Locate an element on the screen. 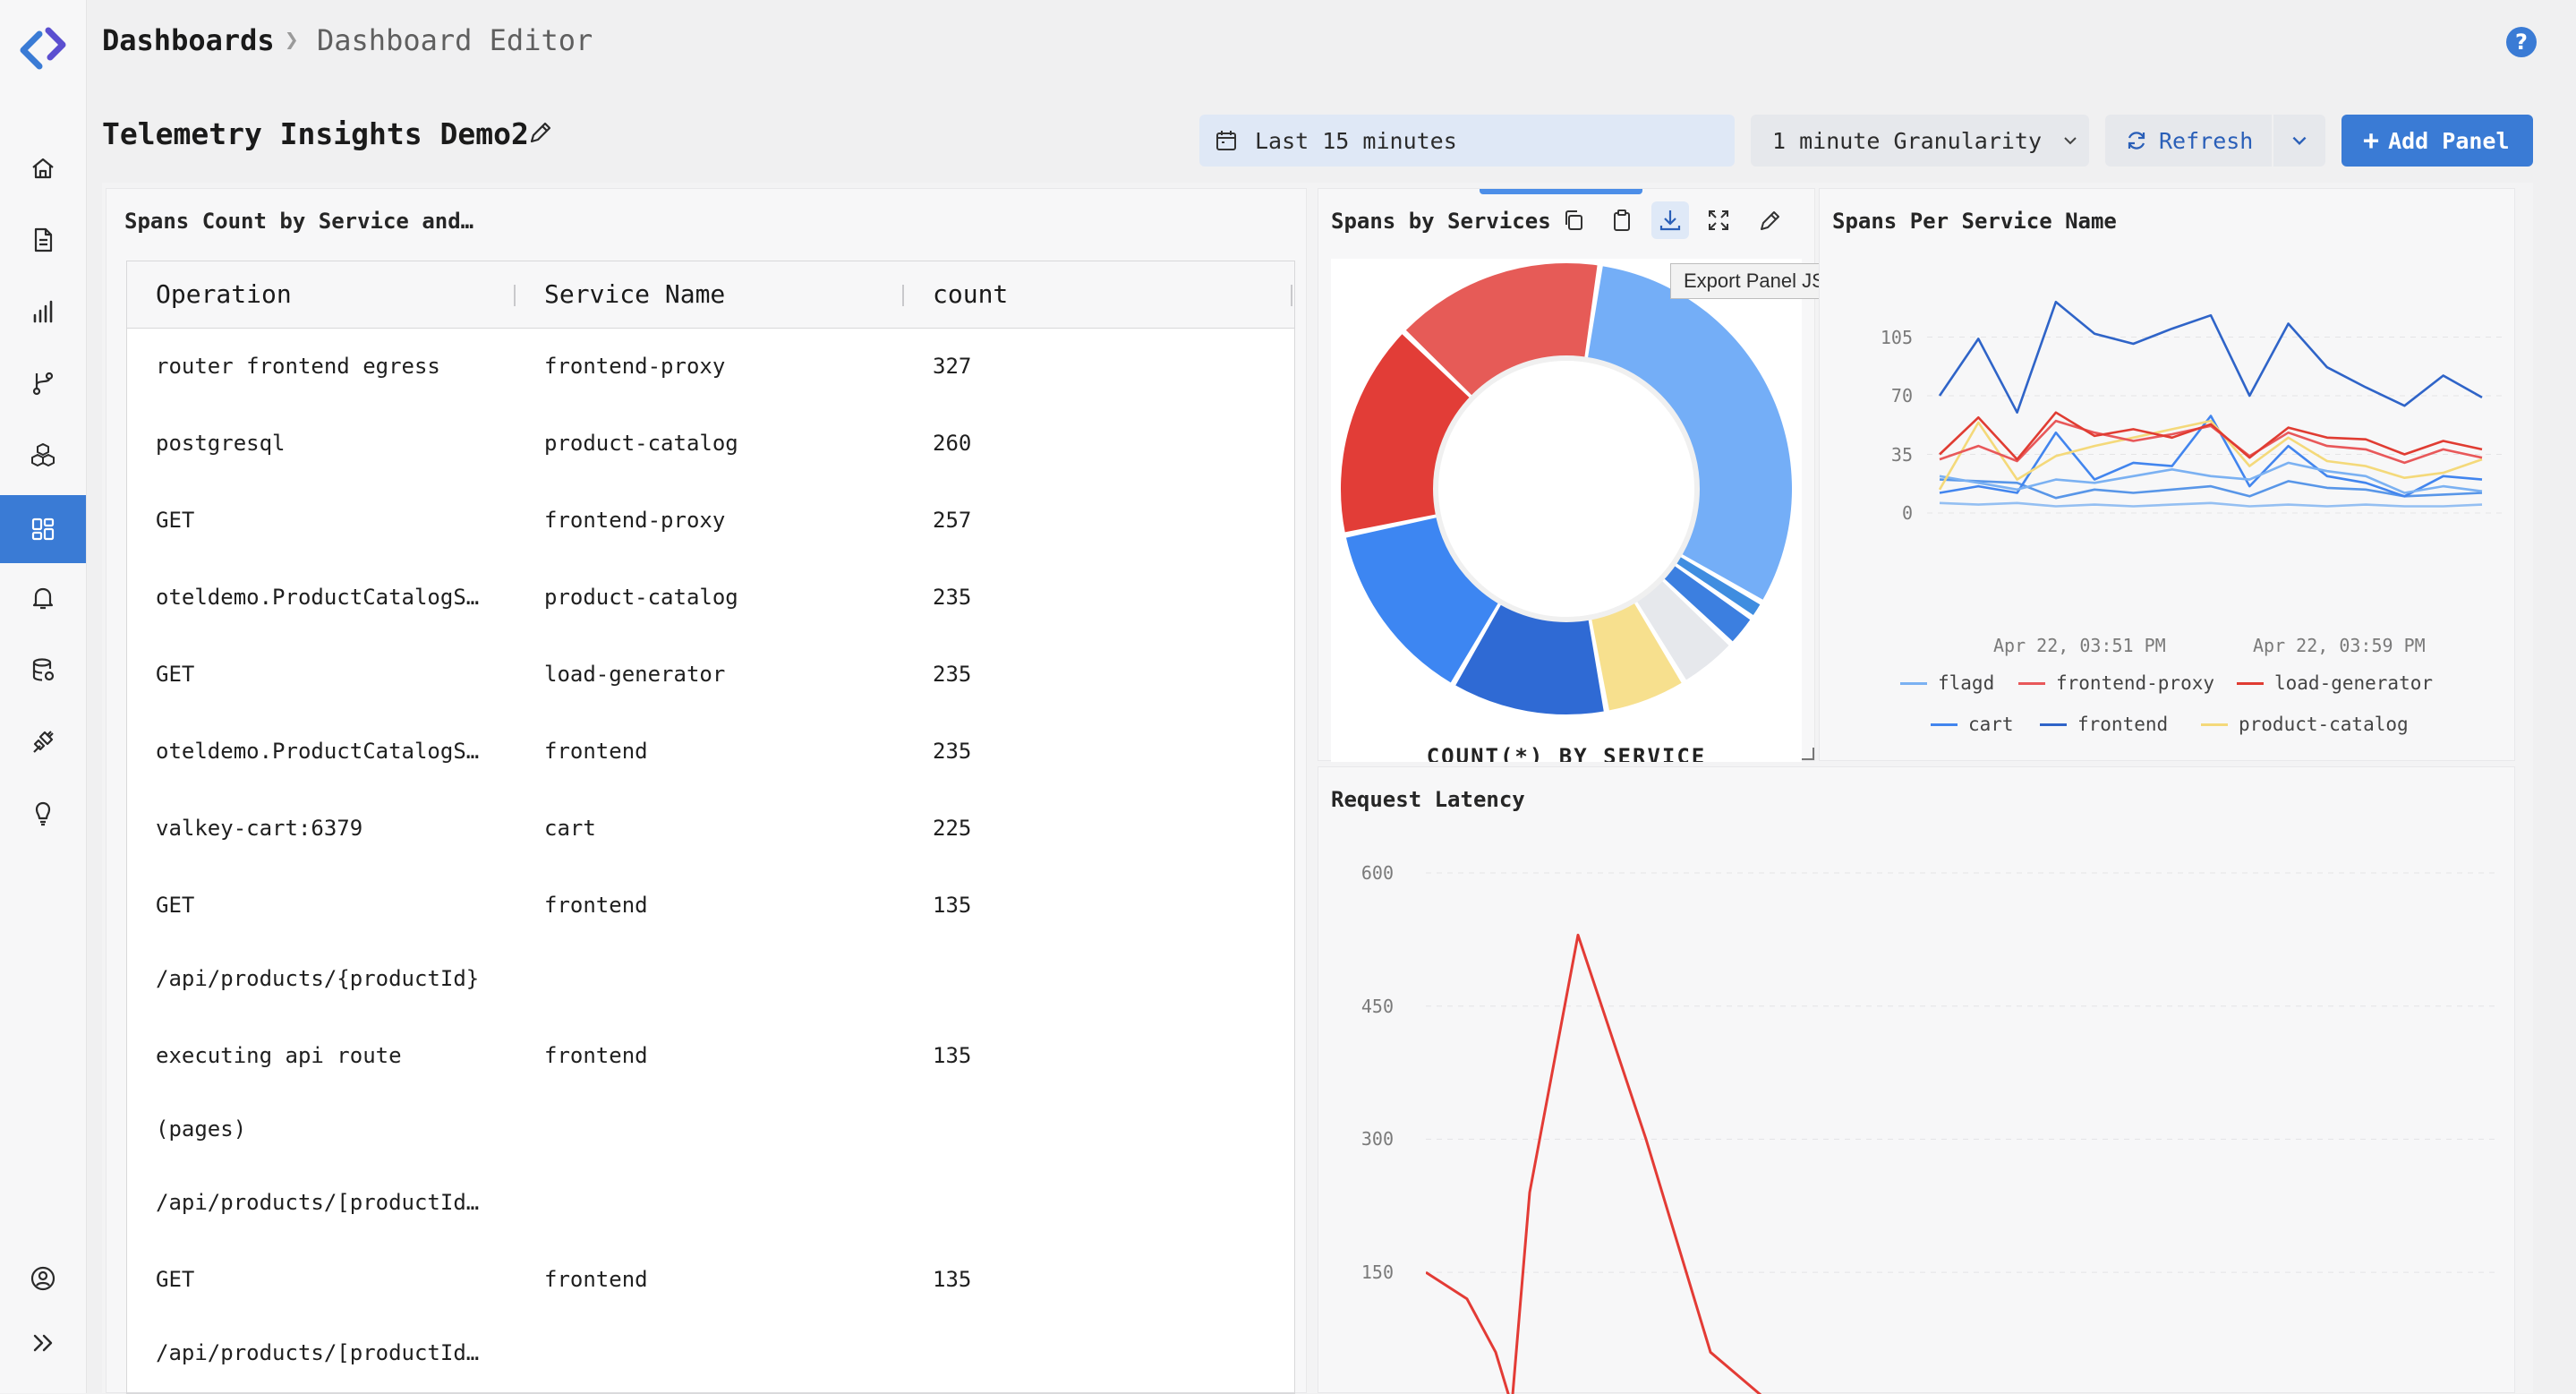  legend-label: frontend-proxy is located at coordinates (2135, 683).